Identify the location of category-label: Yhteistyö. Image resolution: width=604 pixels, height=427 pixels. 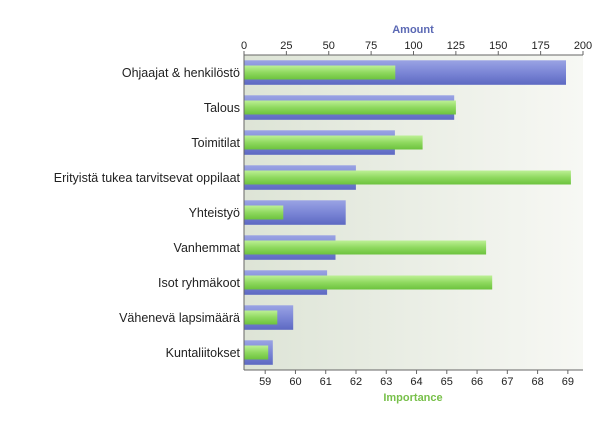
(214, 213).